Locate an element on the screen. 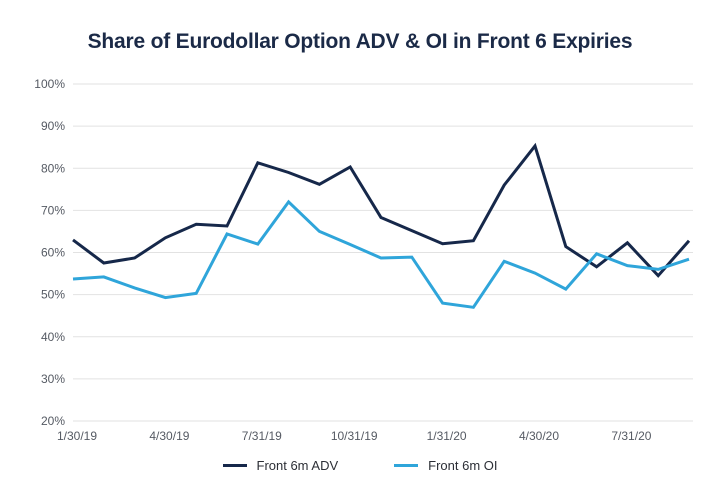 The image size is (720, 500). x-tick-label: 1/30/19 is located at coordinates (77, 436).